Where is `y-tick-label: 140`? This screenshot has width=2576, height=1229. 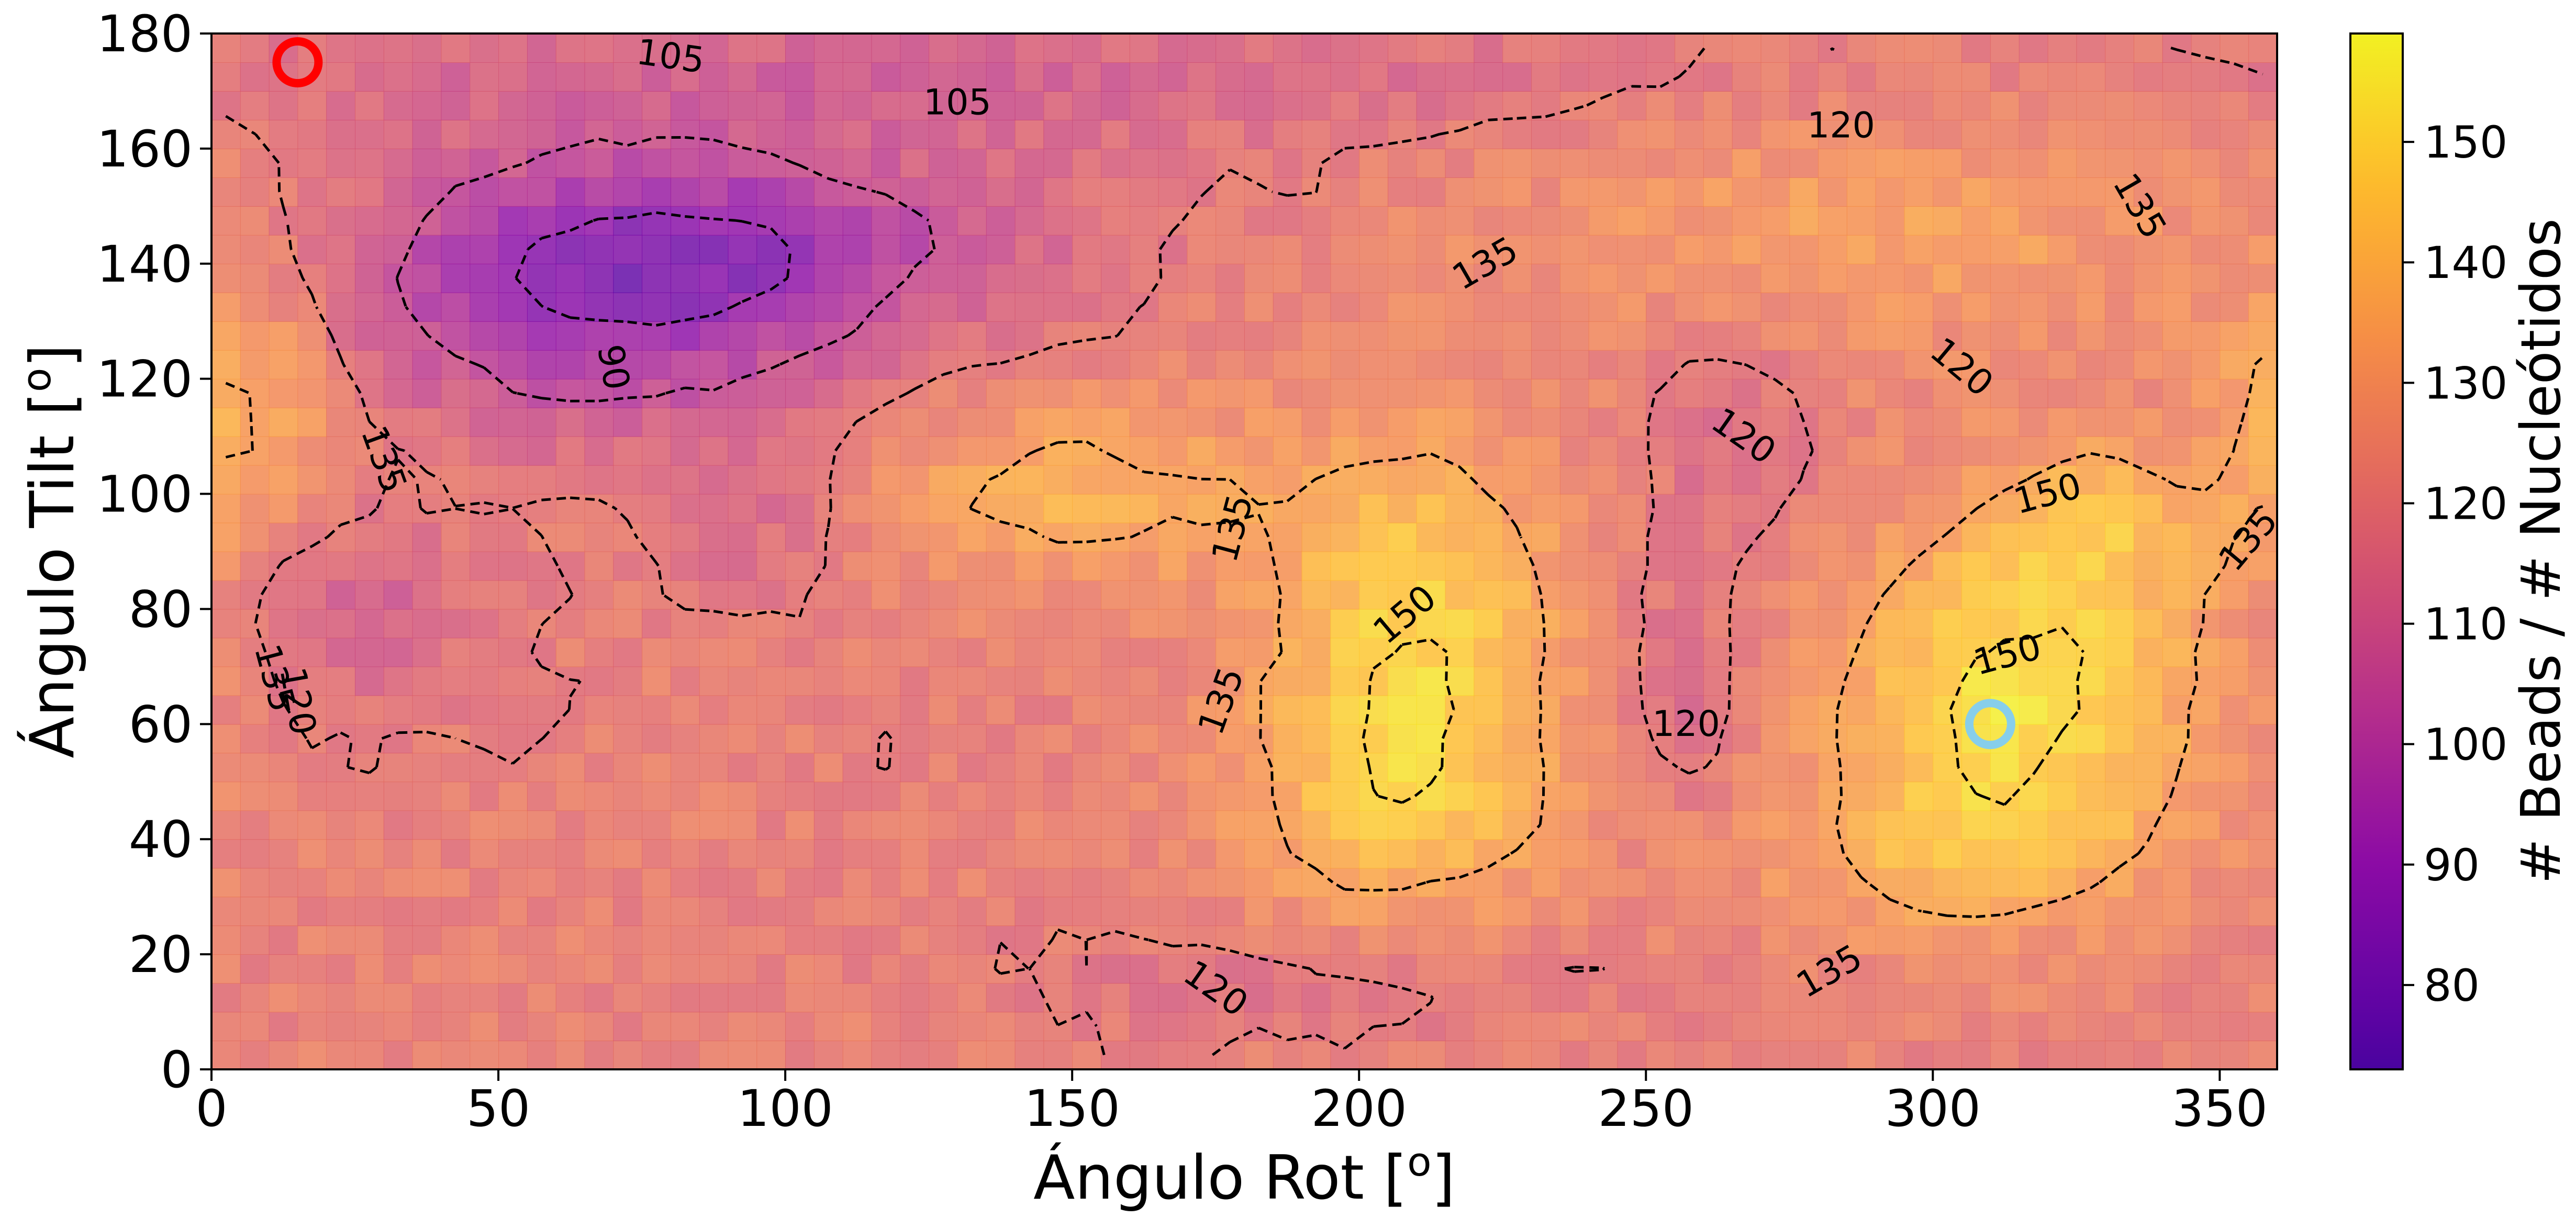 y-tick-label: 140 is located at coordinates (145, 265).